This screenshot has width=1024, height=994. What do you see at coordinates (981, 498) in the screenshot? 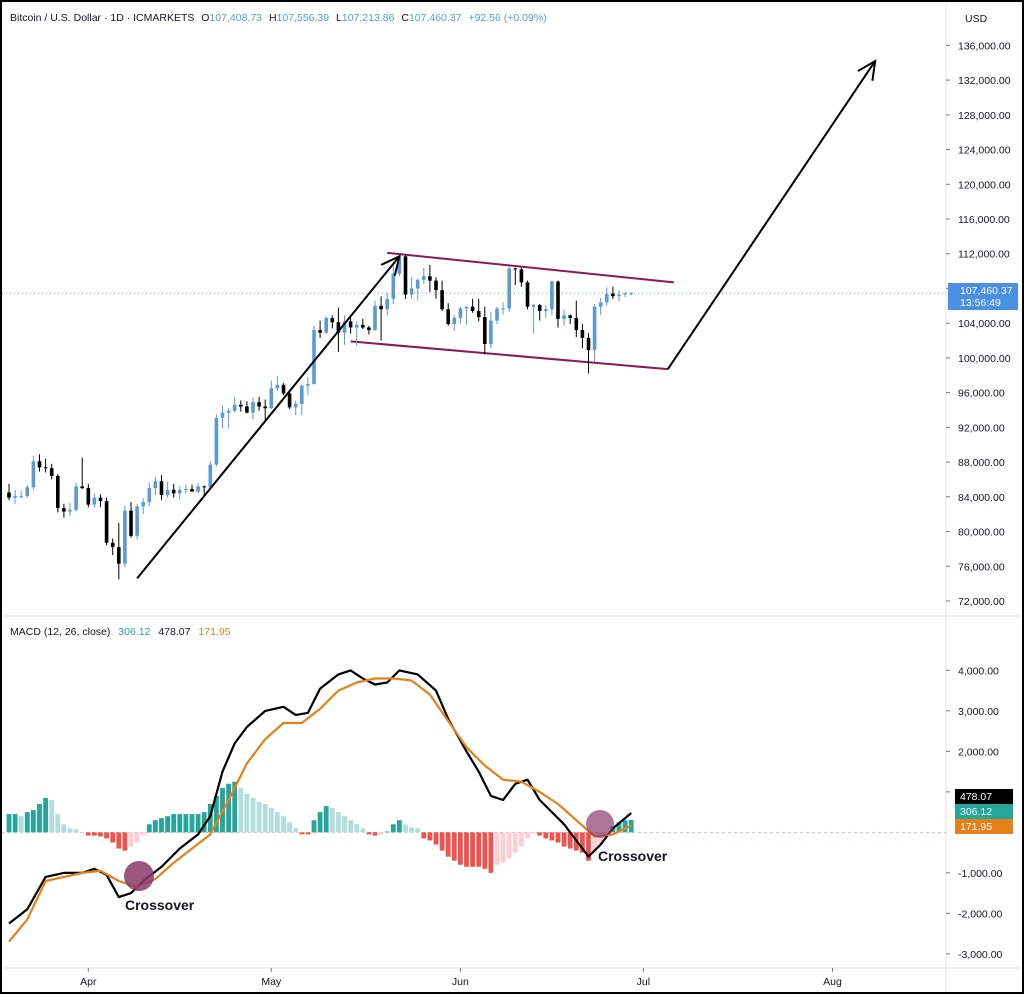
I see `price-axis-label: 84,000.00` at bounding box center [981, 498].